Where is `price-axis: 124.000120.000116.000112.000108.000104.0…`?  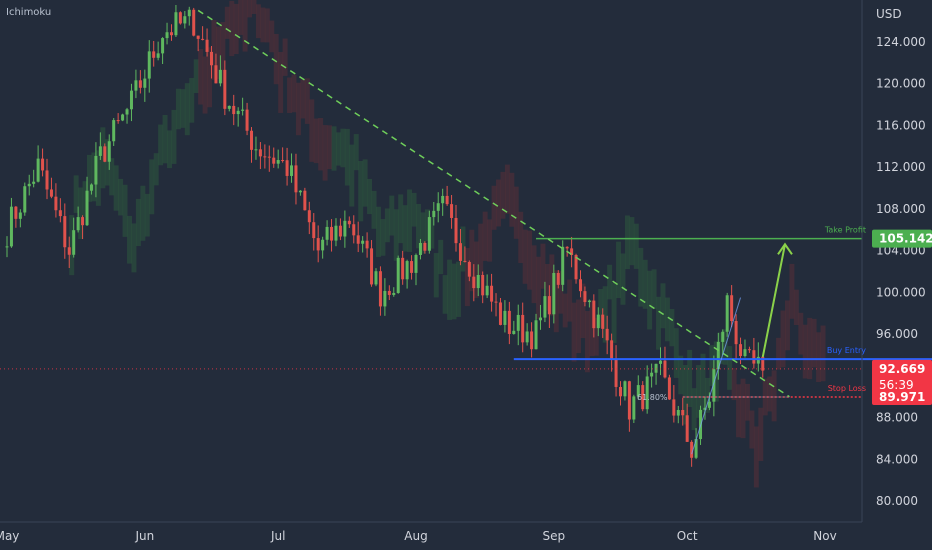 price-axis: 124.000120.000116.000112.000108.000104.0… is located at coordinates (901, 271).